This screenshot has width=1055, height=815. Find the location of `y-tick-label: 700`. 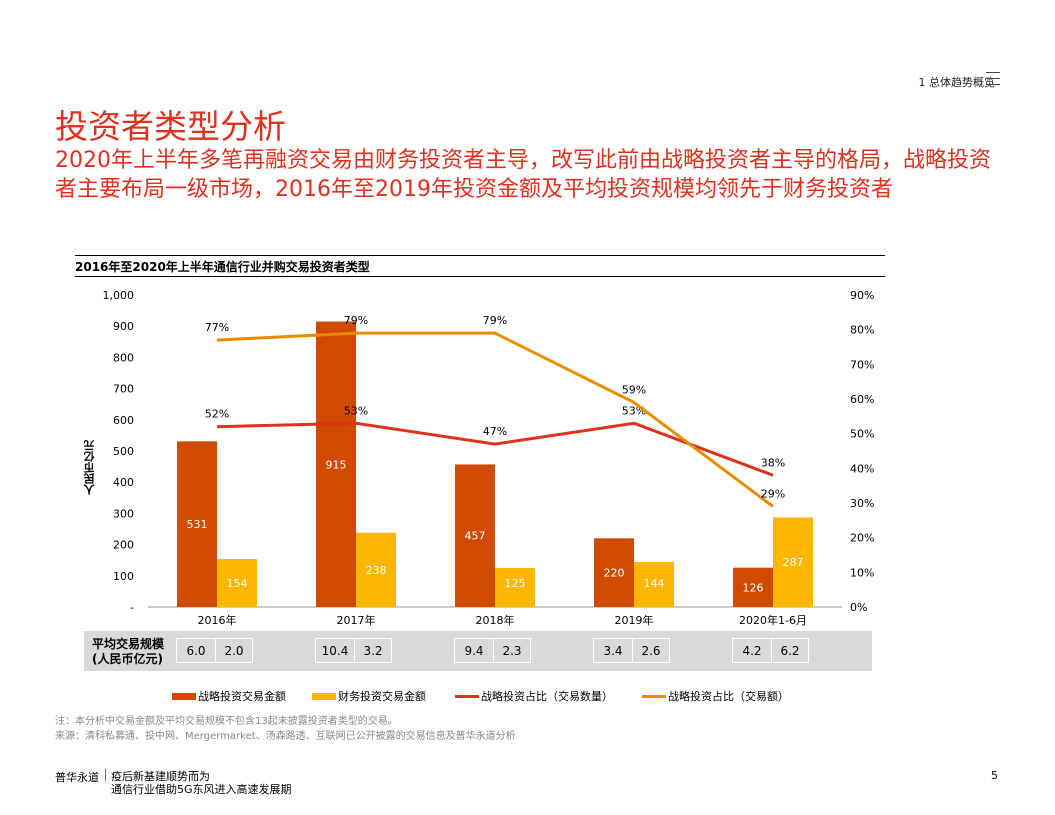

y-tick-label: 700 is located at coordinates (123, 389).